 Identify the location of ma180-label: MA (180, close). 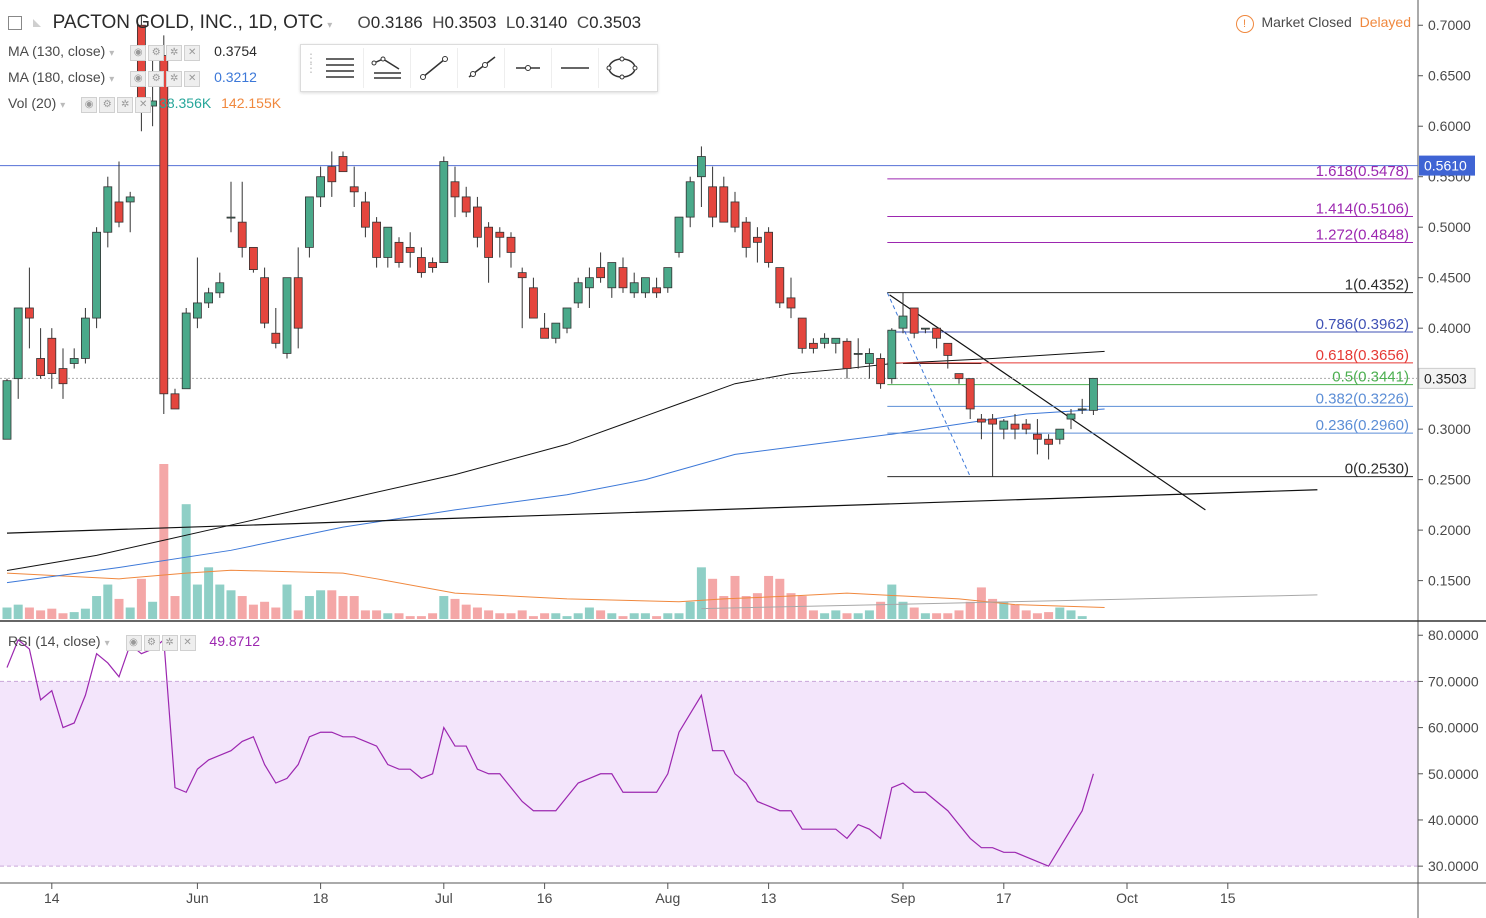
(57, 77).